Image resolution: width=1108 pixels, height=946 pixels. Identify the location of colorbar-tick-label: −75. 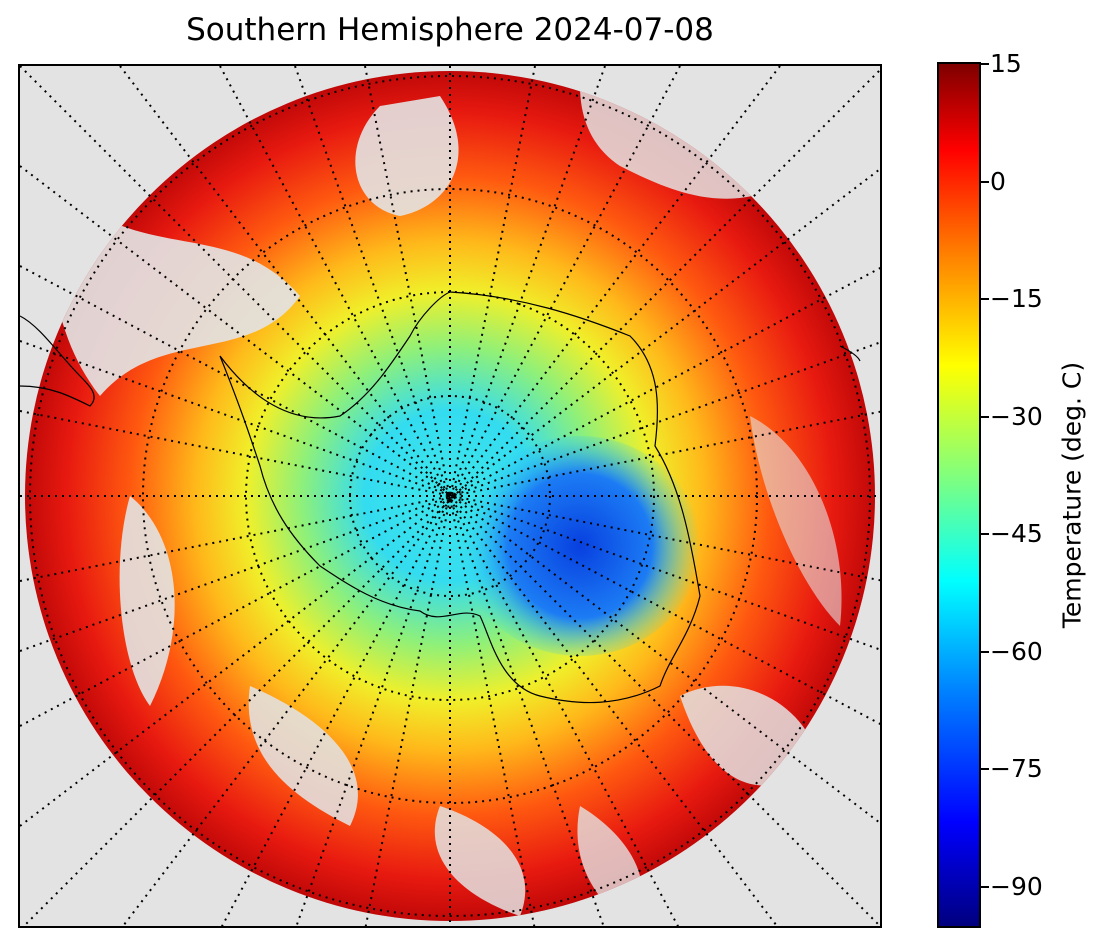
(1016, 769).